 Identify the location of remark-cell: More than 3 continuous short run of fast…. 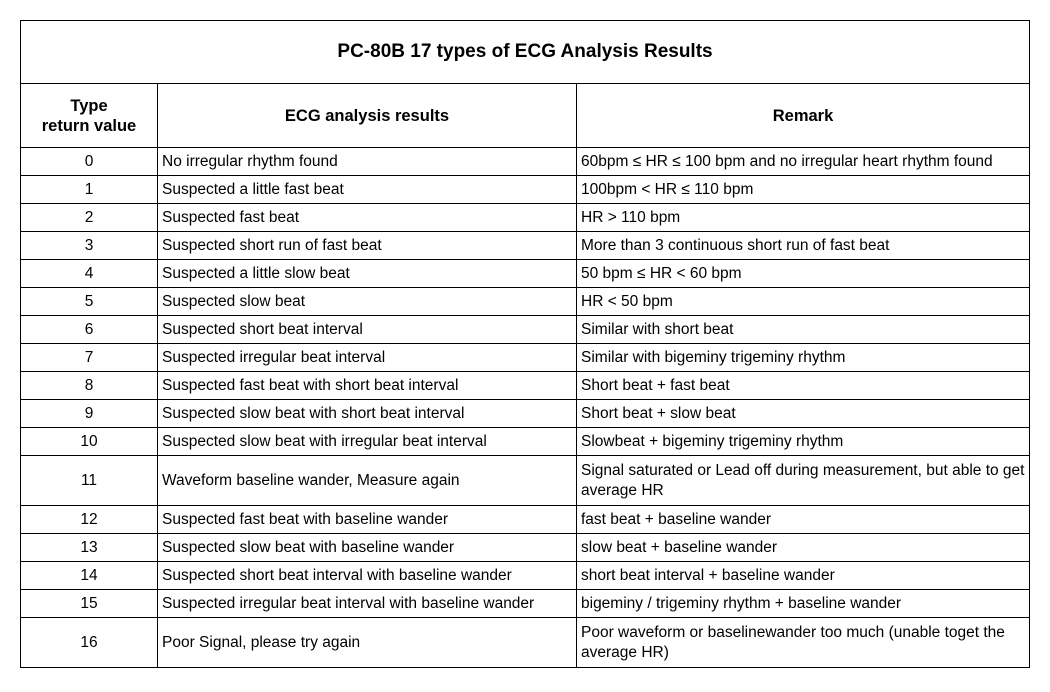
(803, 245).